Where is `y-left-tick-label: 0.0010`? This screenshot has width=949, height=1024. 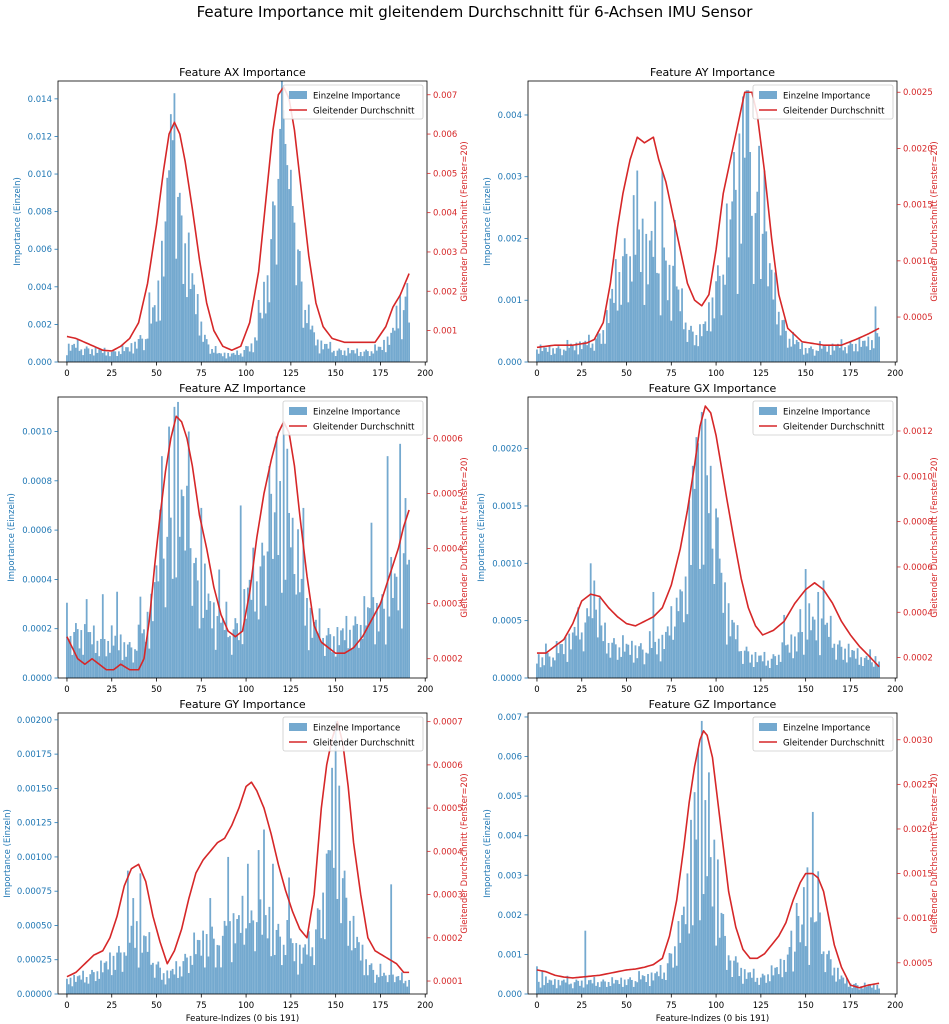
y-left-tick-label: 0.0010 is located at coordinates (507, 564).